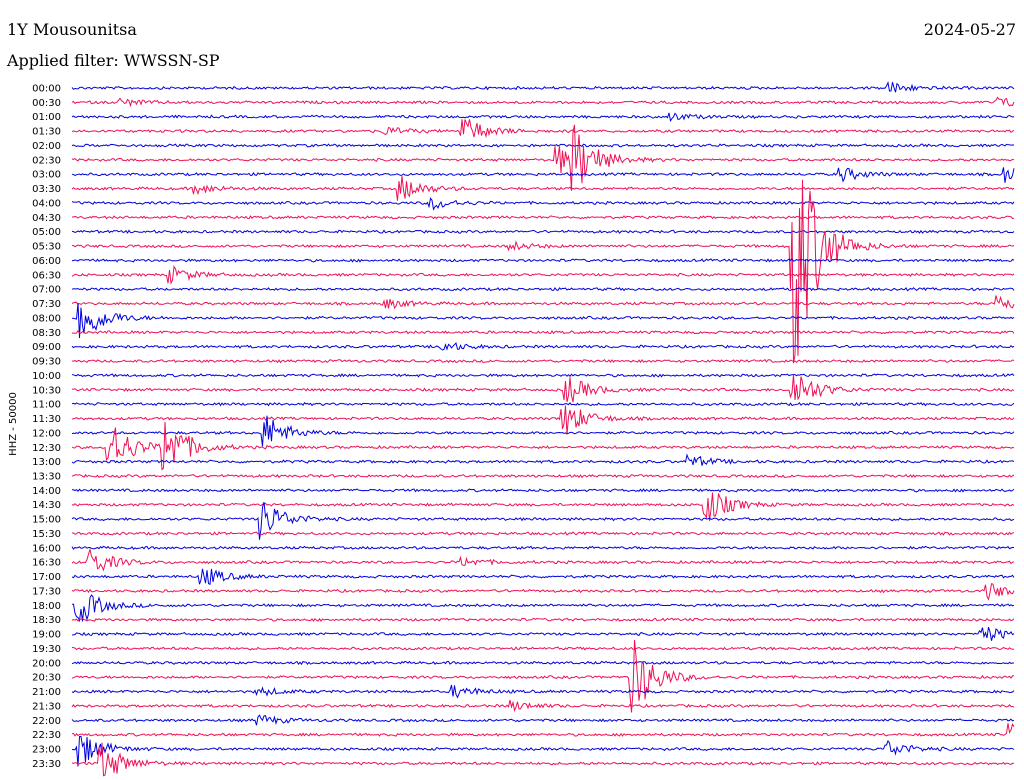  What do you see at coordinates (46, 491) in the screenshot?
I see `time-tick-label: 14:00` at bounding box center [46, 491].